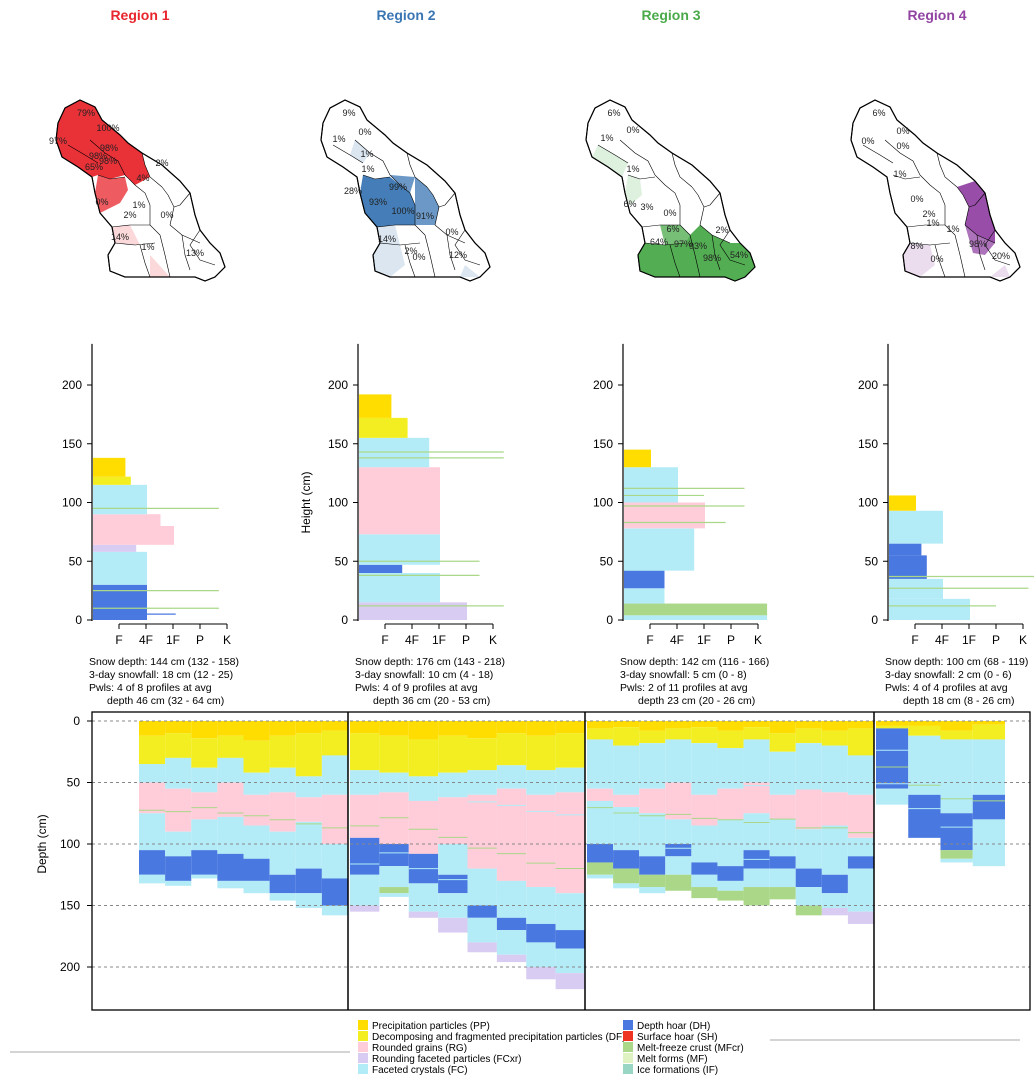  I want to click on map-label: 0%, so click(902, 131).